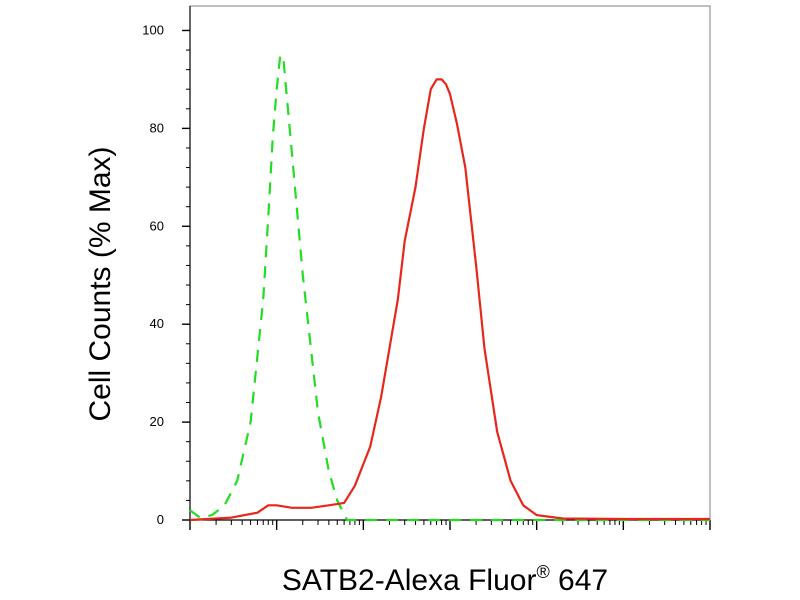 Image resolution: width=800 pixels, height=600 pixels. What do you see at coordinates (409, 580) in the screenshot?
I see `x-axis-label-main: SATB2-Alexa Fluor` at bounding box center [409, 580].